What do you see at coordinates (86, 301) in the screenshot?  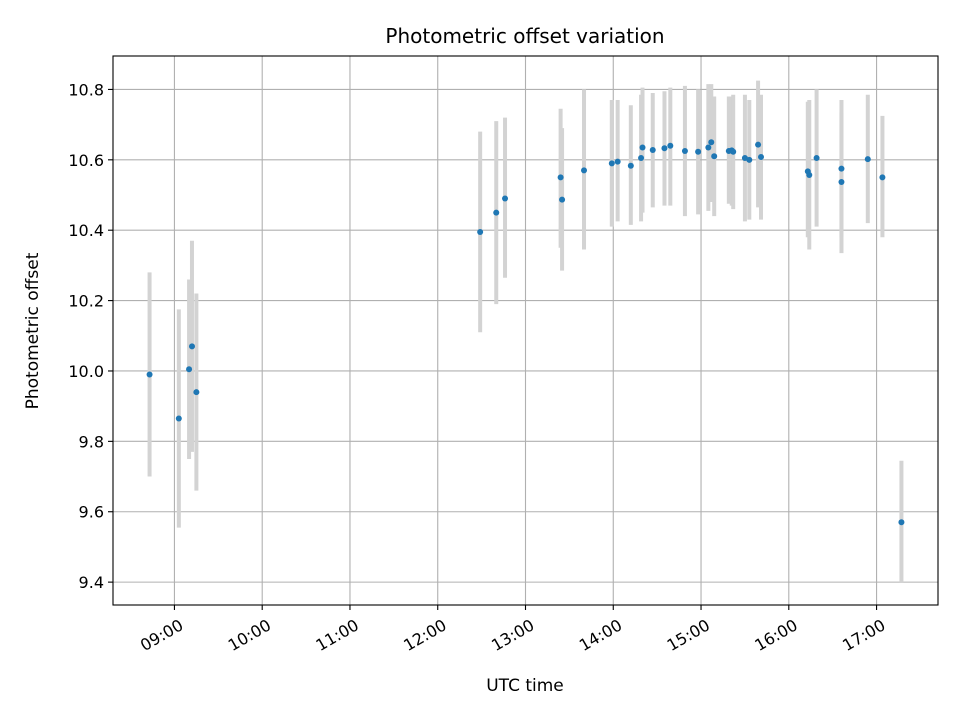 I see `y-tick-label: 10.2` at bounding box center [86, 301].